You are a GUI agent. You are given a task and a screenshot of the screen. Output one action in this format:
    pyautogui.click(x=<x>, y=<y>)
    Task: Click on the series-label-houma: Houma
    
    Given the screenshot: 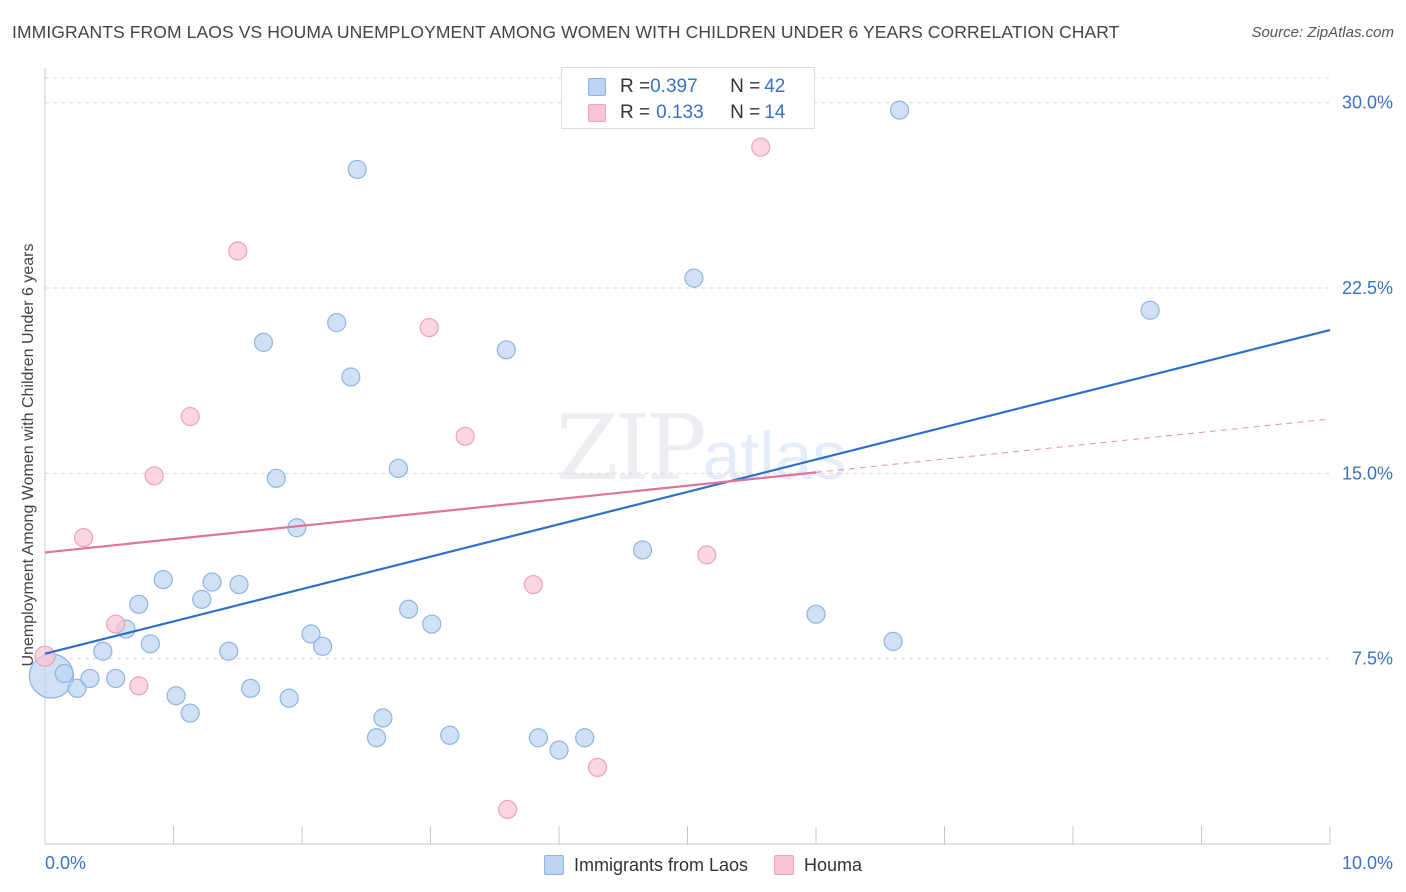 What is the action you would take?
    pyautogui.click(x=833, y=864)
    